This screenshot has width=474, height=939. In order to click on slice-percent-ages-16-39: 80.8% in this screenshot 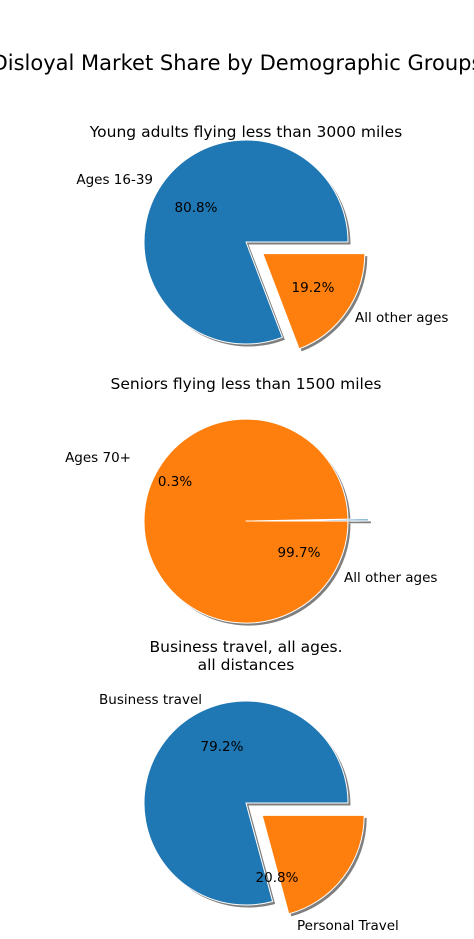, I will do `click(196, 208)`.